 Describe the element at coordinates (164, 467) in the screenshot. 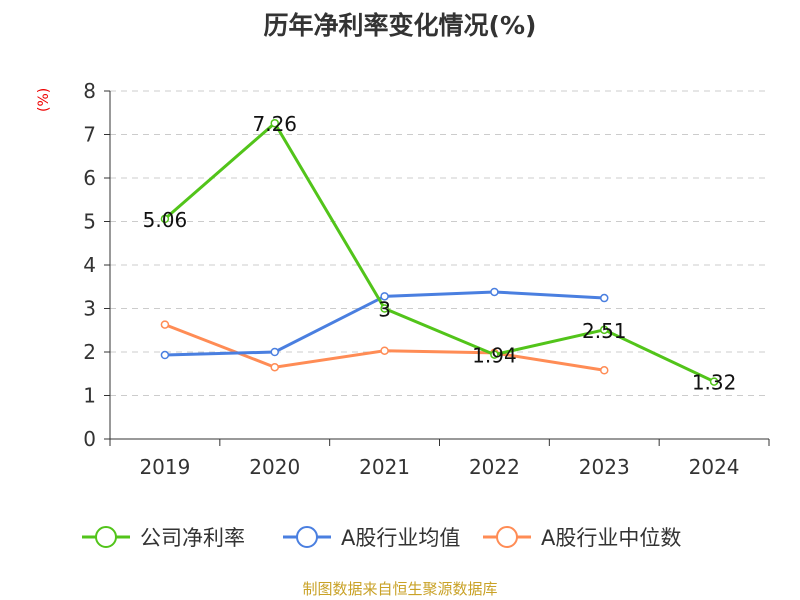

I see `x-tick-label: 2019` at that location.